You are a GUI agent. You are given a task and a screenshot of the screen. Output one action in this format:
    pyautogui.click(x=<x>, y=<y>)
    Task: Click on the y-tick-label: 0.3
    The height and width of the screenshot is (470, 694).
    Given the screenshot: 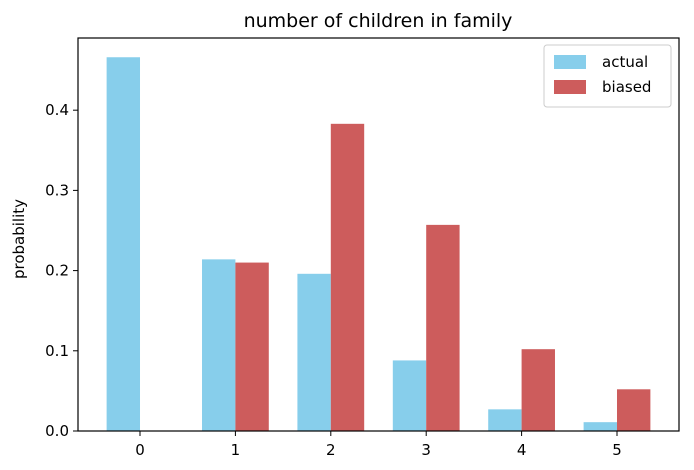 What is the action you would take?
    pyautogui.click(x=57, y=190)
    